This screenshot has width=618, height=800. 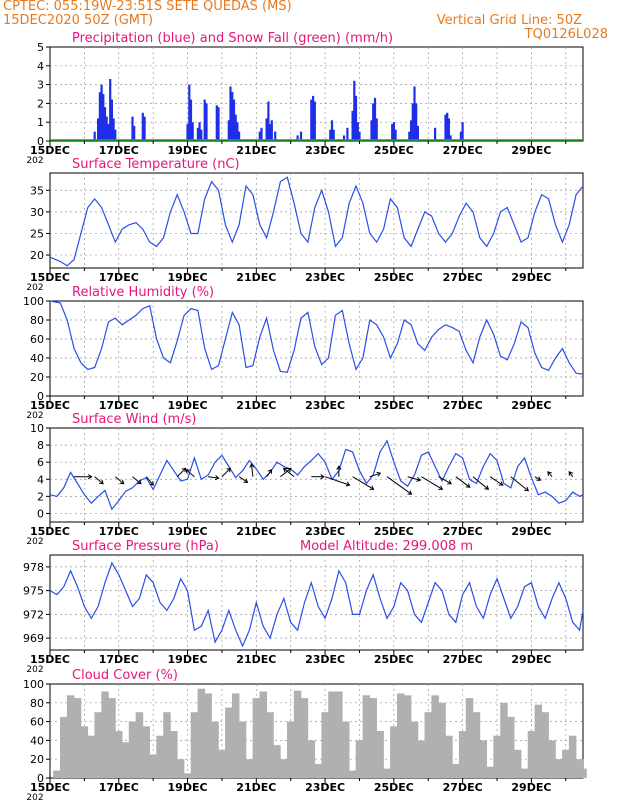 I want to click on y-tick-label: 972, so click(x=33, y=614).